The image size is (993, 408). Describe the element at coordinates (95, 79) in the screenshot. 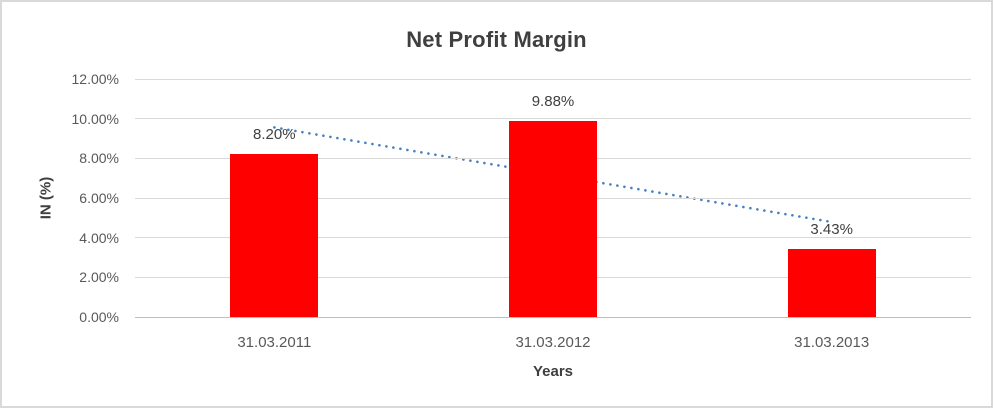

I see `y-axis-tick-label: 12.00%` at that location.